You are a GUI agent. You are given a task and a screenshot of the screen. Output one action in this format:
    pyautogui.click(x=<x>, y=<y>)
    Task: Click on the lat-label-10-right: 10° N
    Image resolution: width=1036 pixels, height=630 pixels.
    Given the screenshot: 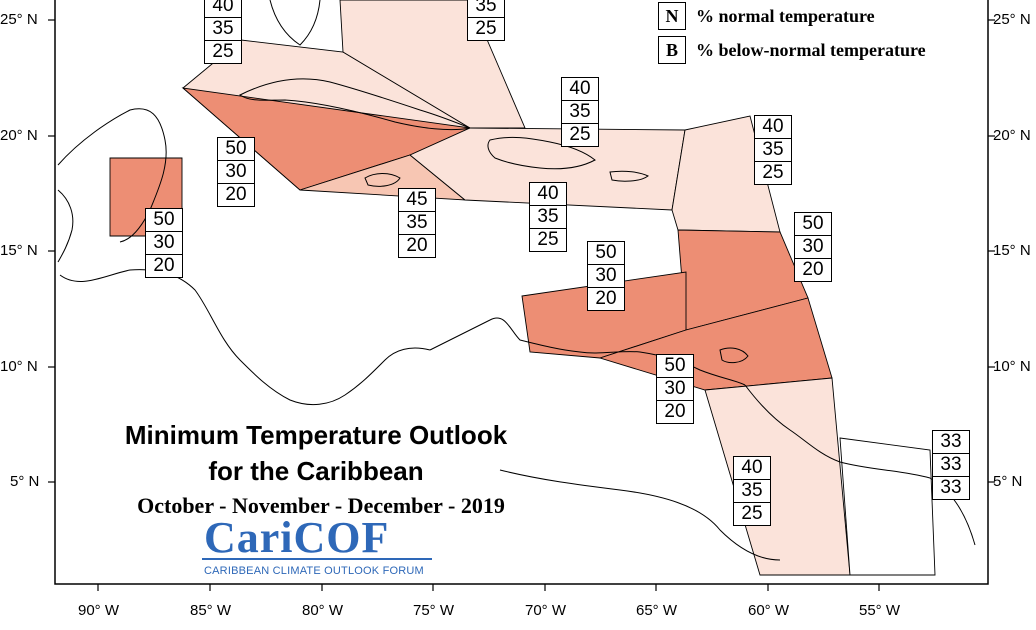 What is the action you would take?
    pyautogui.click(x=1012, y=366)
    